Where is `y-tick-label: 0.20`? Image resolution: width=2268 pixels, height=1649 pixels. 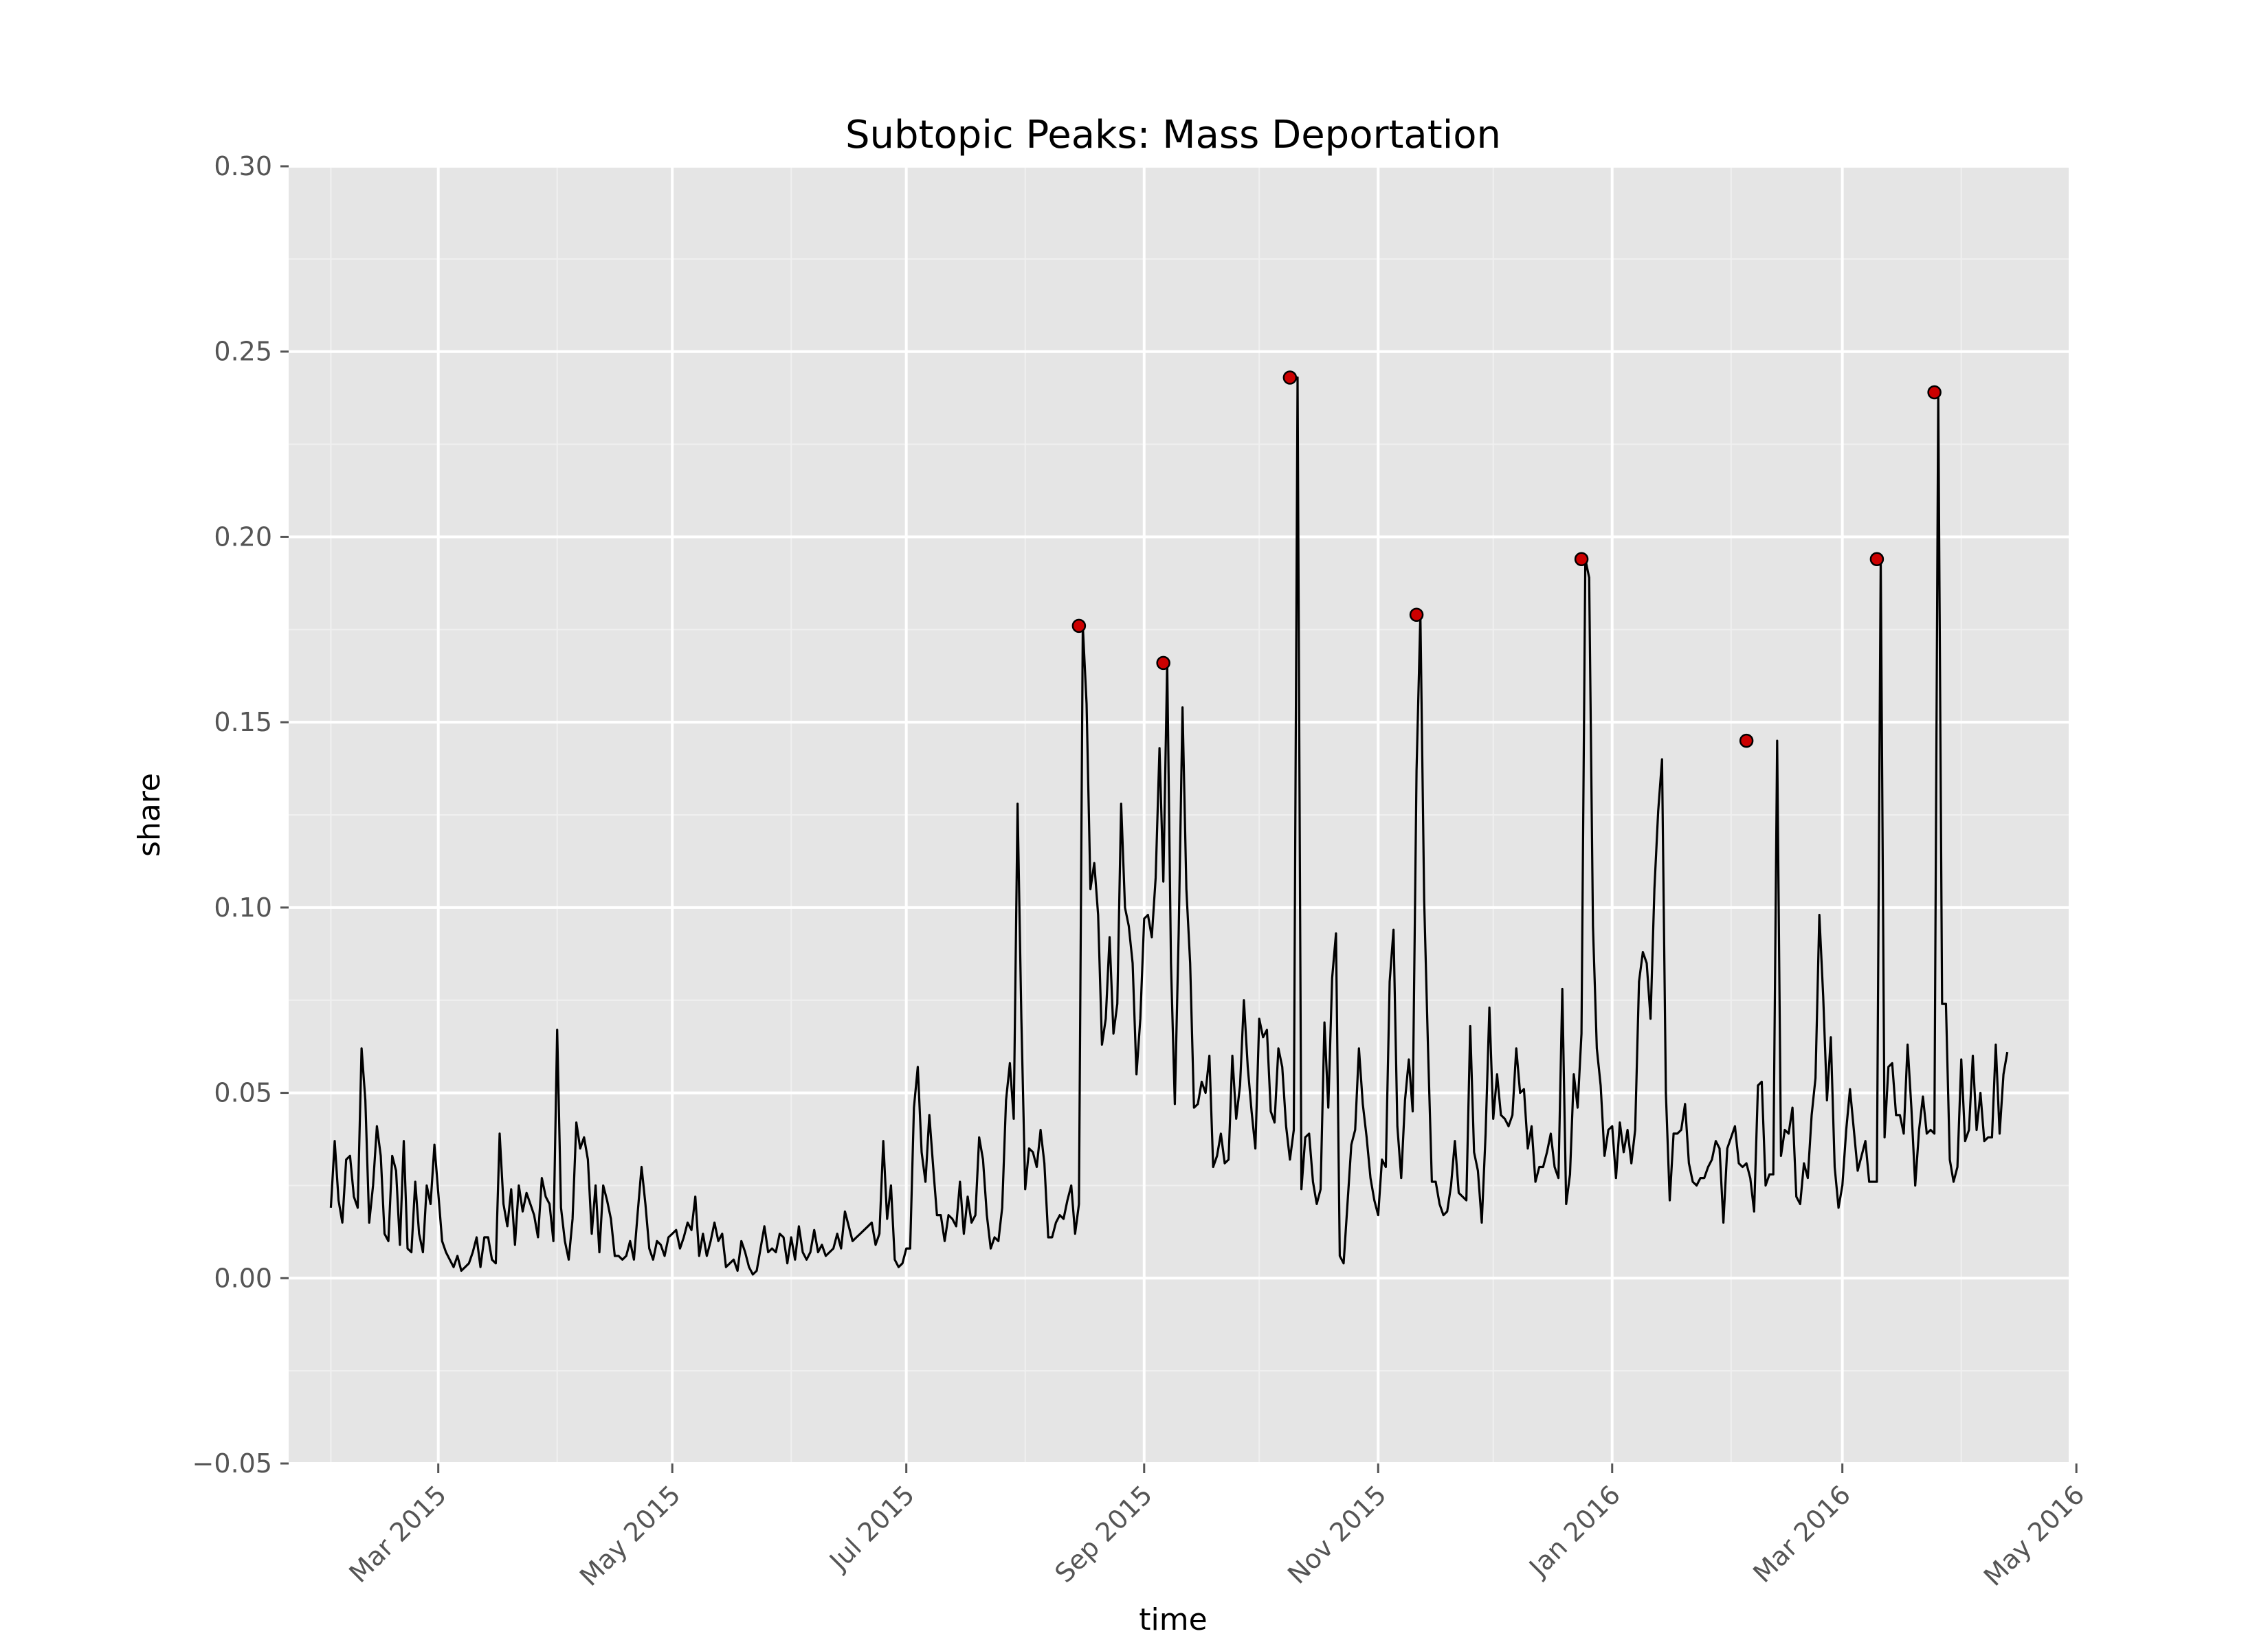 y-tick-label: 0.20 is located at coordinates (243, 536).